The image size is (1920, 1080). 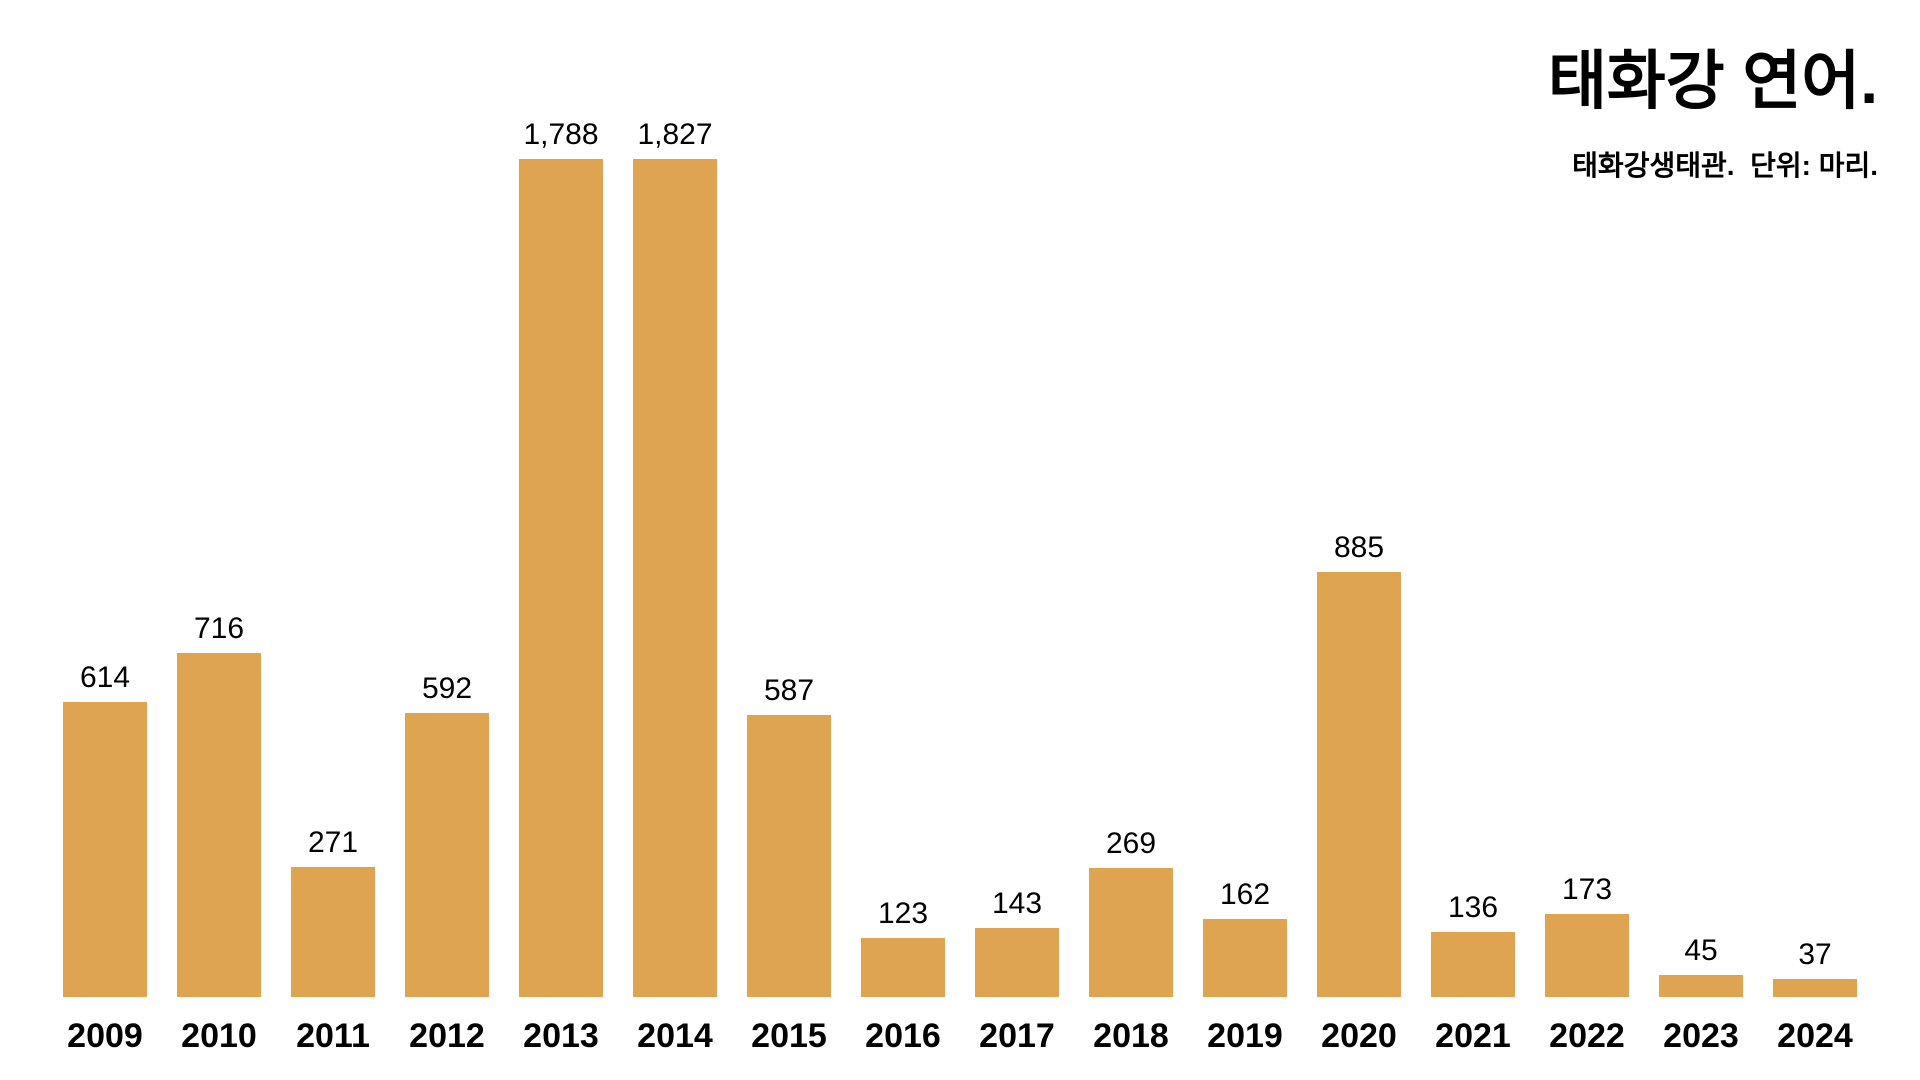 What do you see at coordinates (219, 628) in the screenshot?
I see `bar-value-label: 716` at bounding box center [219, 628].